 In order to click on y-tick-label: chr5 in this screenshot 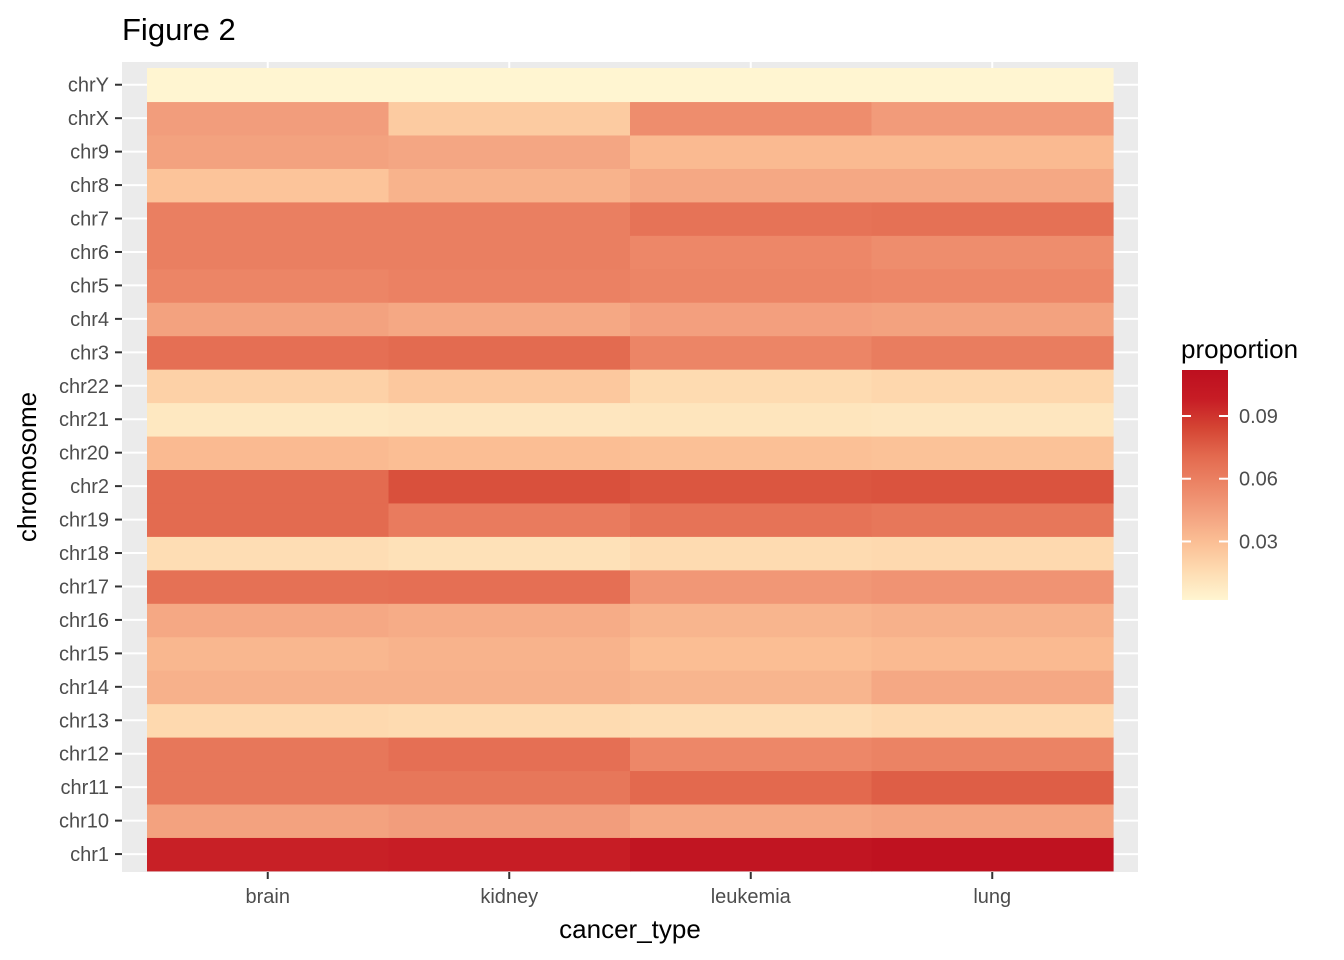, I will do `click(89, 286)`.